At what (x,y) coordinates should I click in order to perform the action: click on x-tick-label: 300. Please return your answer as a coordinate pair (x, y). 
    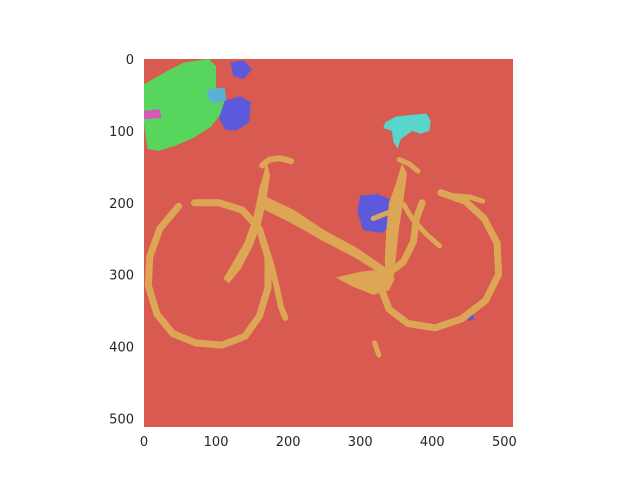
    Looking at the image, I should click on (360, 442).